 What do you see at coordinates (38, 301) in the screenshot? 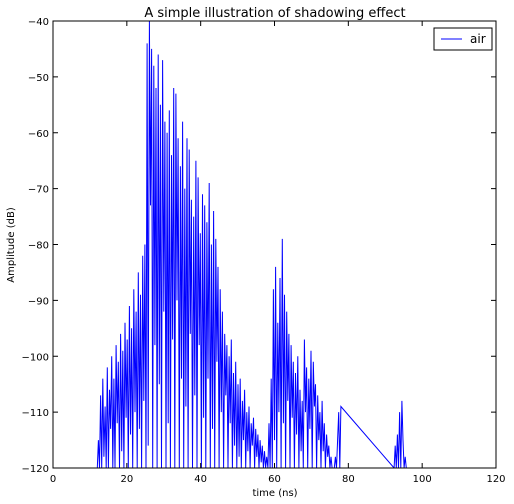
I see `y-tick-label: −90` at bounding box center [38, 301].